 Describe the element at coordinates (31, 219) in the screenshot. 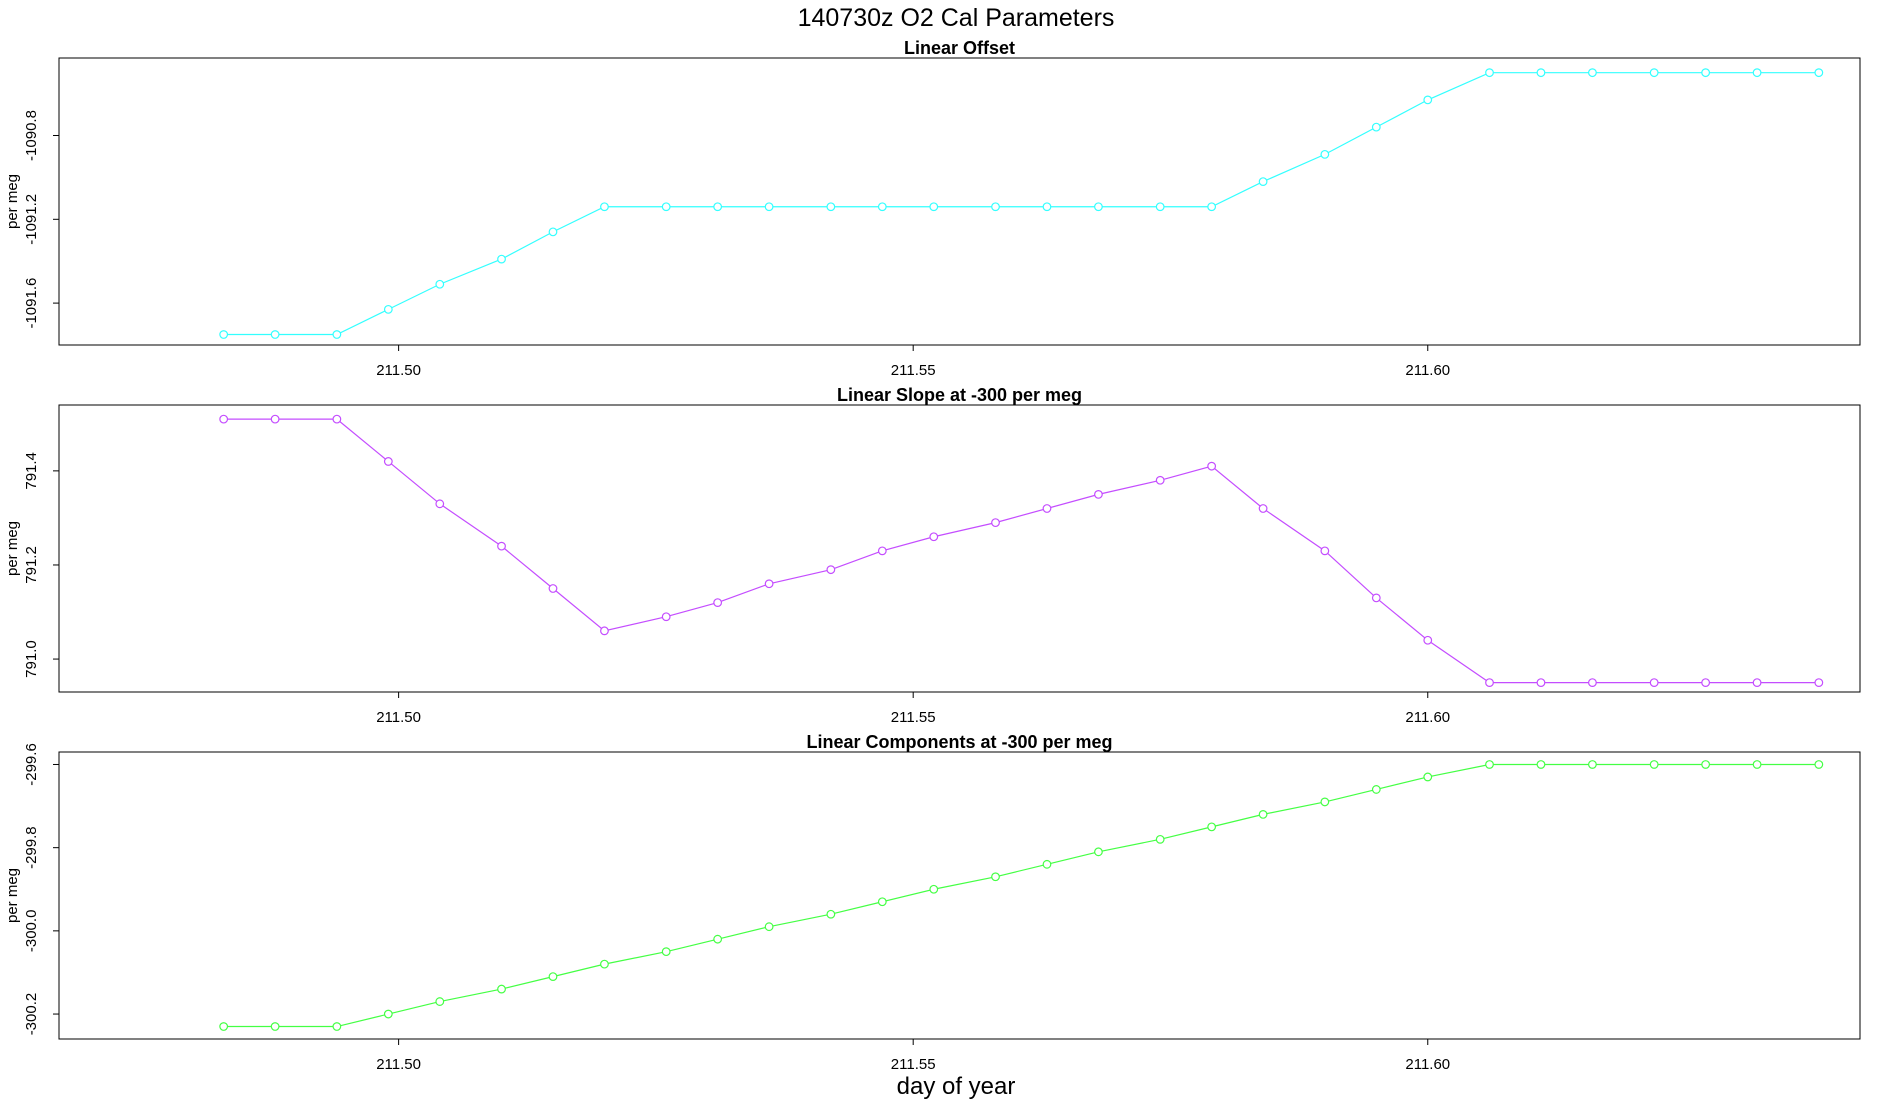

I see `y-tick-label: -1091.2` at that location.